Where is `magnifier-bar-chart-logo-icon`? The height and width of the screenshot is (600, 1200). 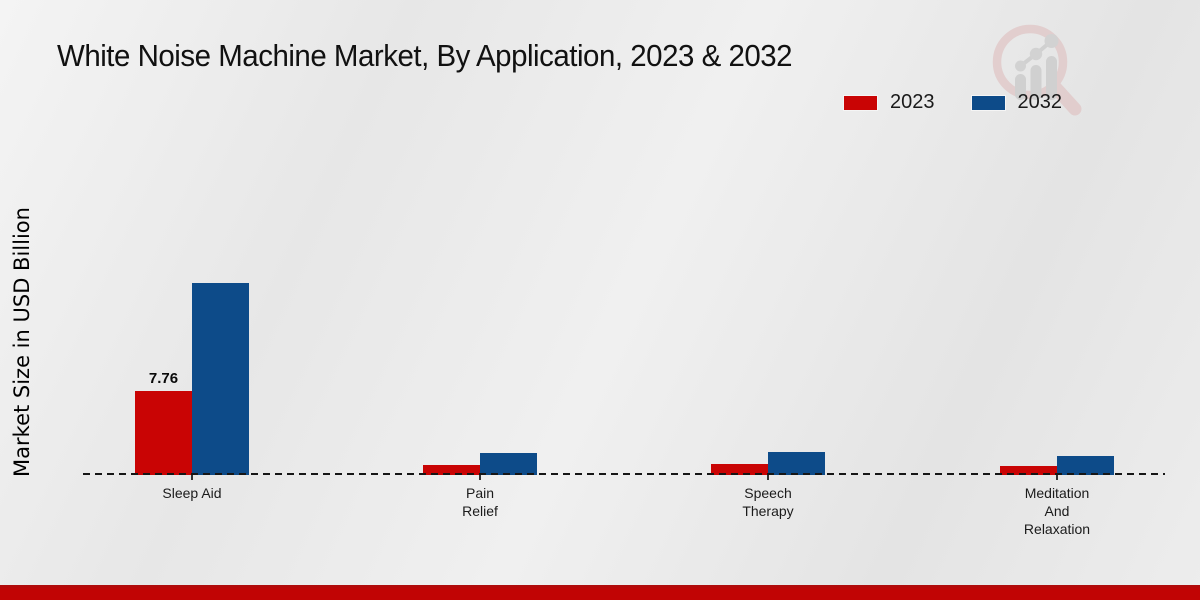
magnifier-bar-chart-logo-icon is located at coordinates (1037, 70).